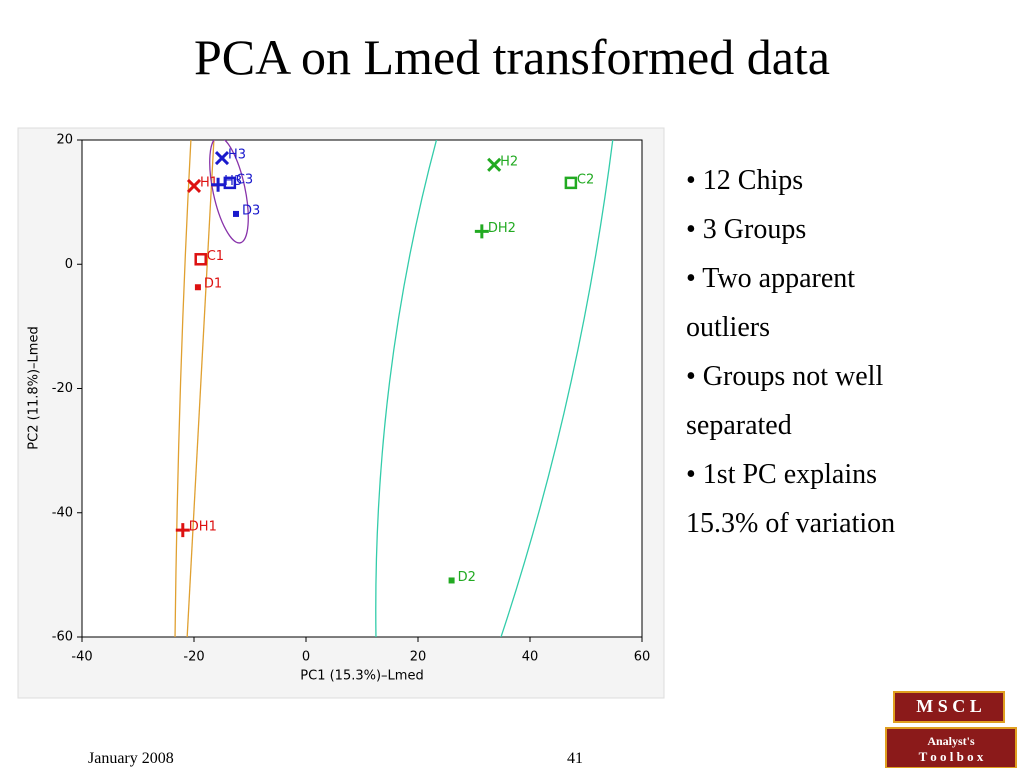 Image resolution: width=1024 pixels, height=768 pixels. What do you see at coordinates (467, 577) in the screenshot?
I see `point-label: D2` at bounding box center [467, 577].